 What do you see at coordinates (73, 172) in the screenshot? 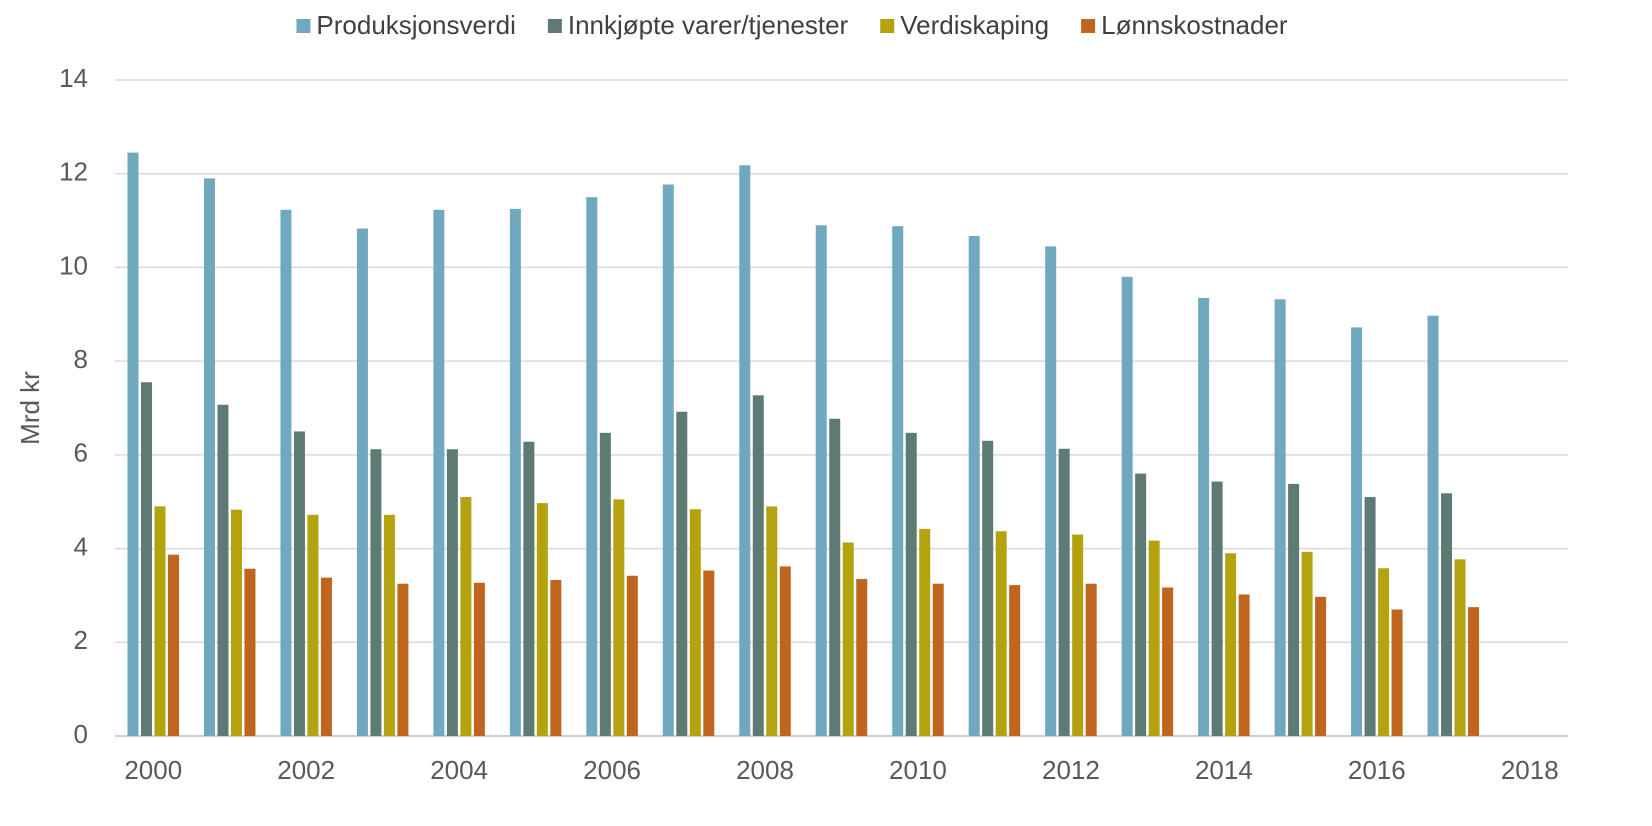
I see `y-tick-label: 12` at bounding box center [73, 172].